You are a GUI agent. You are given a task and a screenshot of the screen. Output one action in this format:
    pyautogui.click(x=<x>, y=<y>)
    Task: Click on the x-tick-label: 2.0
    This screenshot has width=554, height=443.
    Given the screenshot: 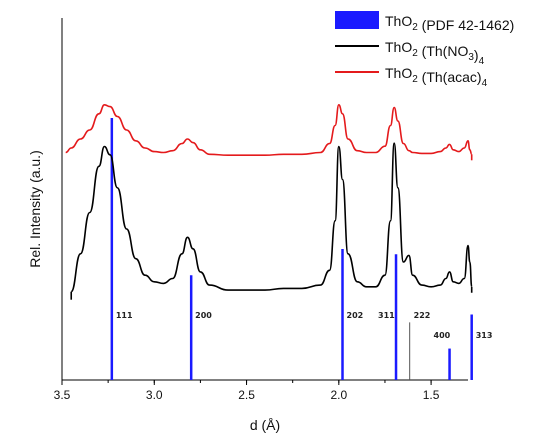 What is the action you would take?
    pyautogui.click(x=338, y=395)
    